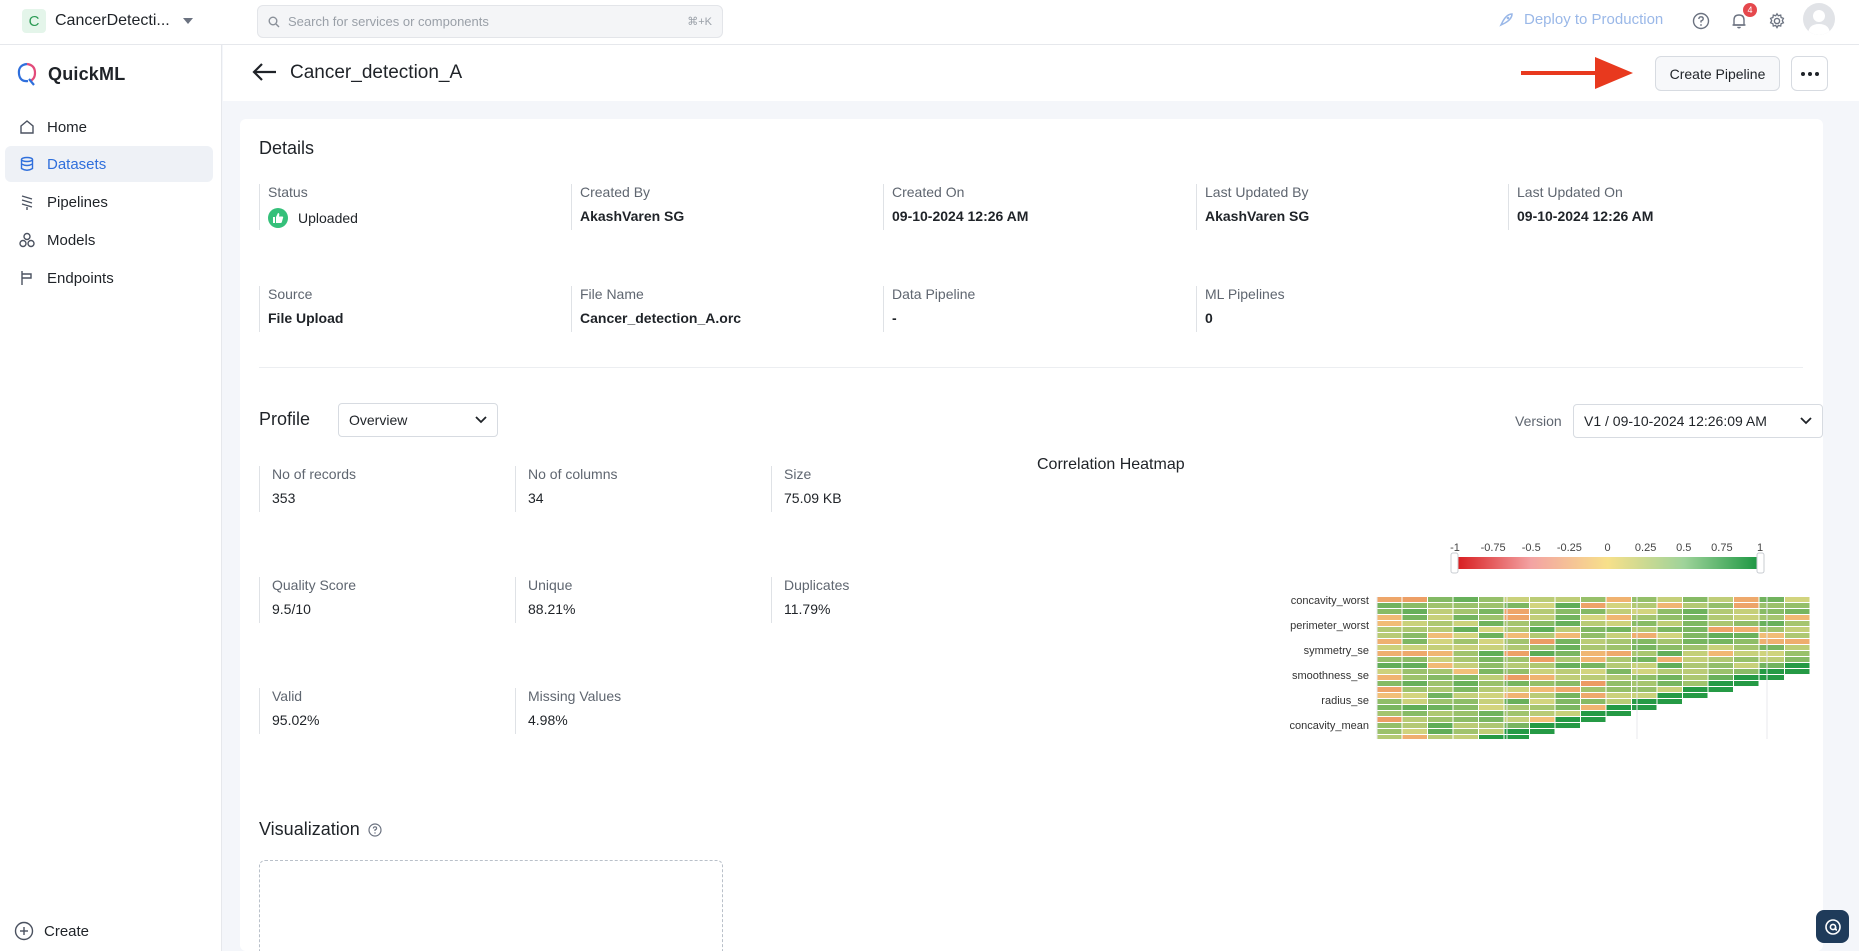 The height and width of the screenshot is (951, 1859). What do you see at coordinates (1585, 216) in the screenshot?
I see `last-updated-on-value: 09-10-2024 12:26 AM` at bounding box center [1585, 216].